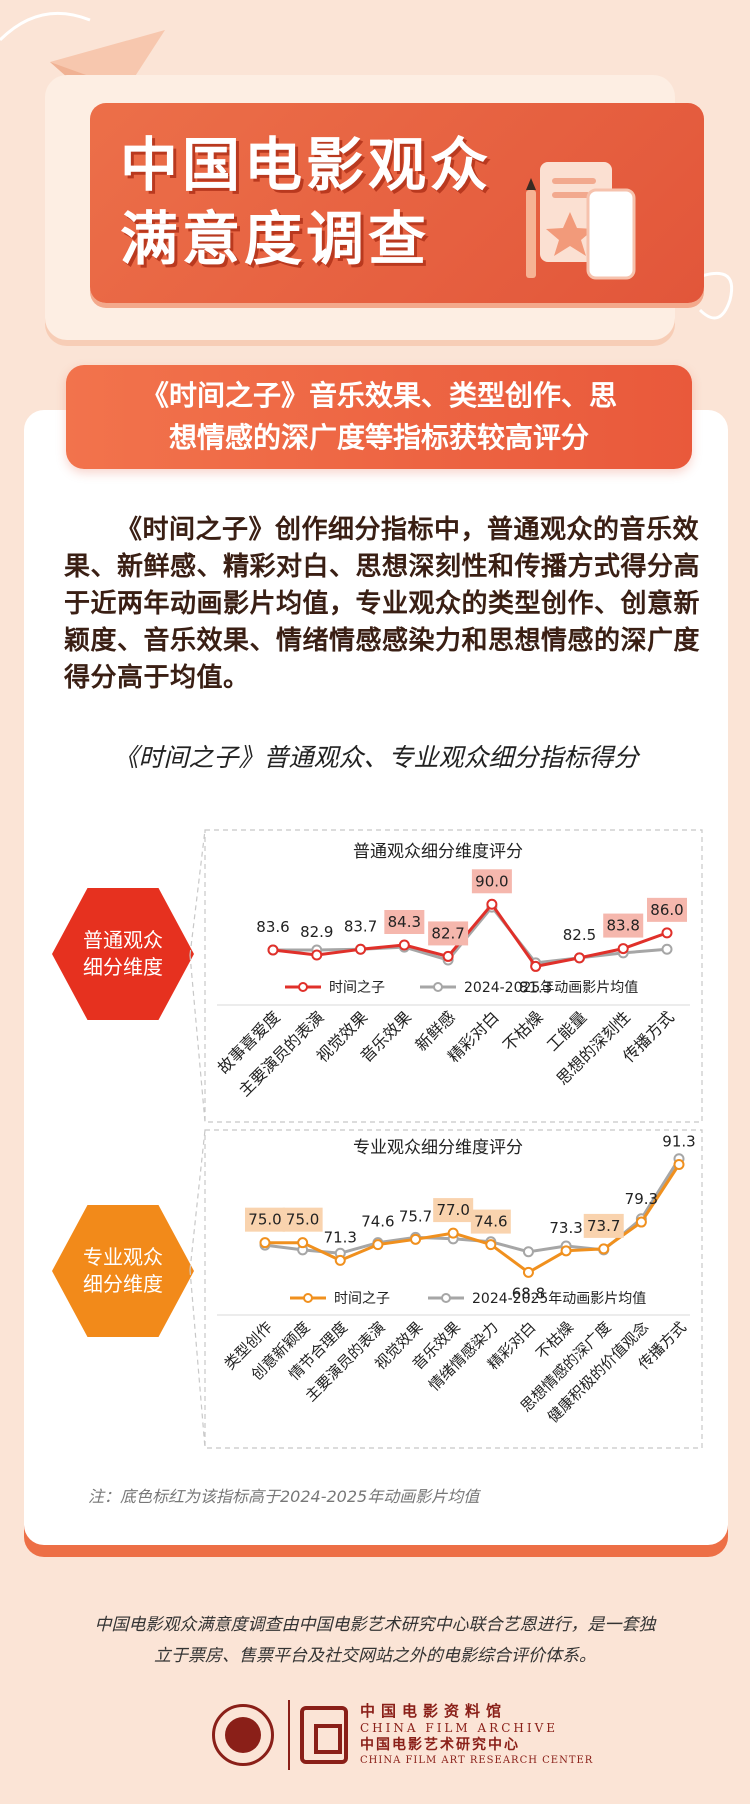 This screenshot has width=750, height=1804. What do you see at coordinates (459, 1728) in the screenshot?
I see `logo-en-archive: CHINA FILM ARCHIVE` at bounding box center [459, 1728].